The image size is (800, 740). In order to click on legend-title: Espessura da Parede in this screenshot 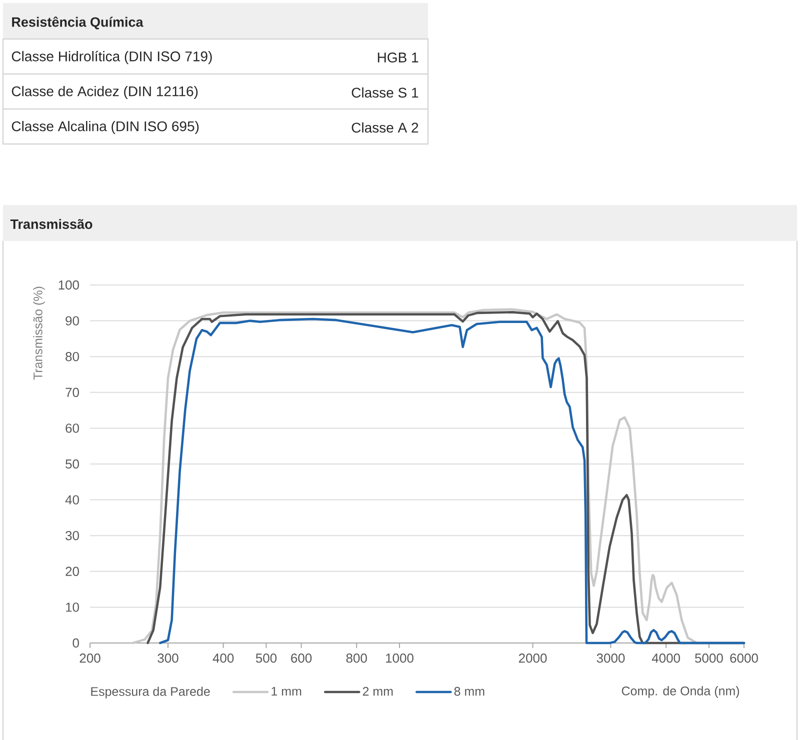, I will do `click(150, 692)`.